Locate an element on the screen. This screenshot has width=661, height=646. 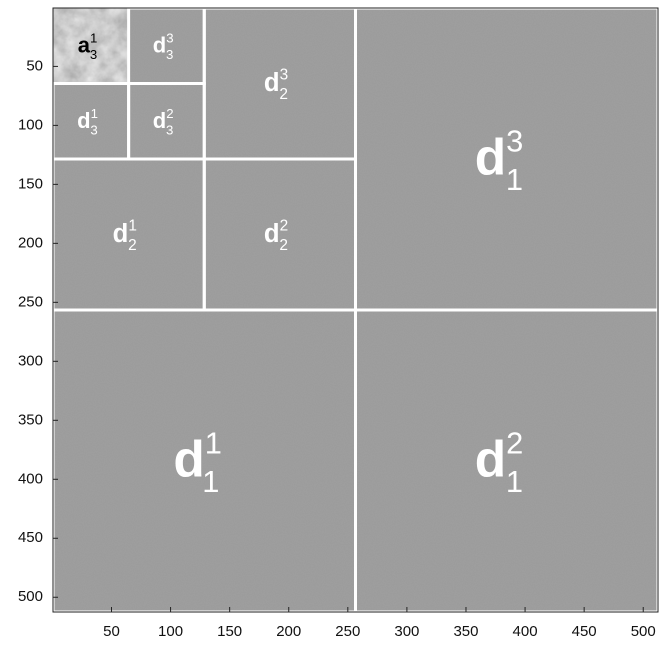
y-tick-label: 200 is located at coordinates (30, 242).